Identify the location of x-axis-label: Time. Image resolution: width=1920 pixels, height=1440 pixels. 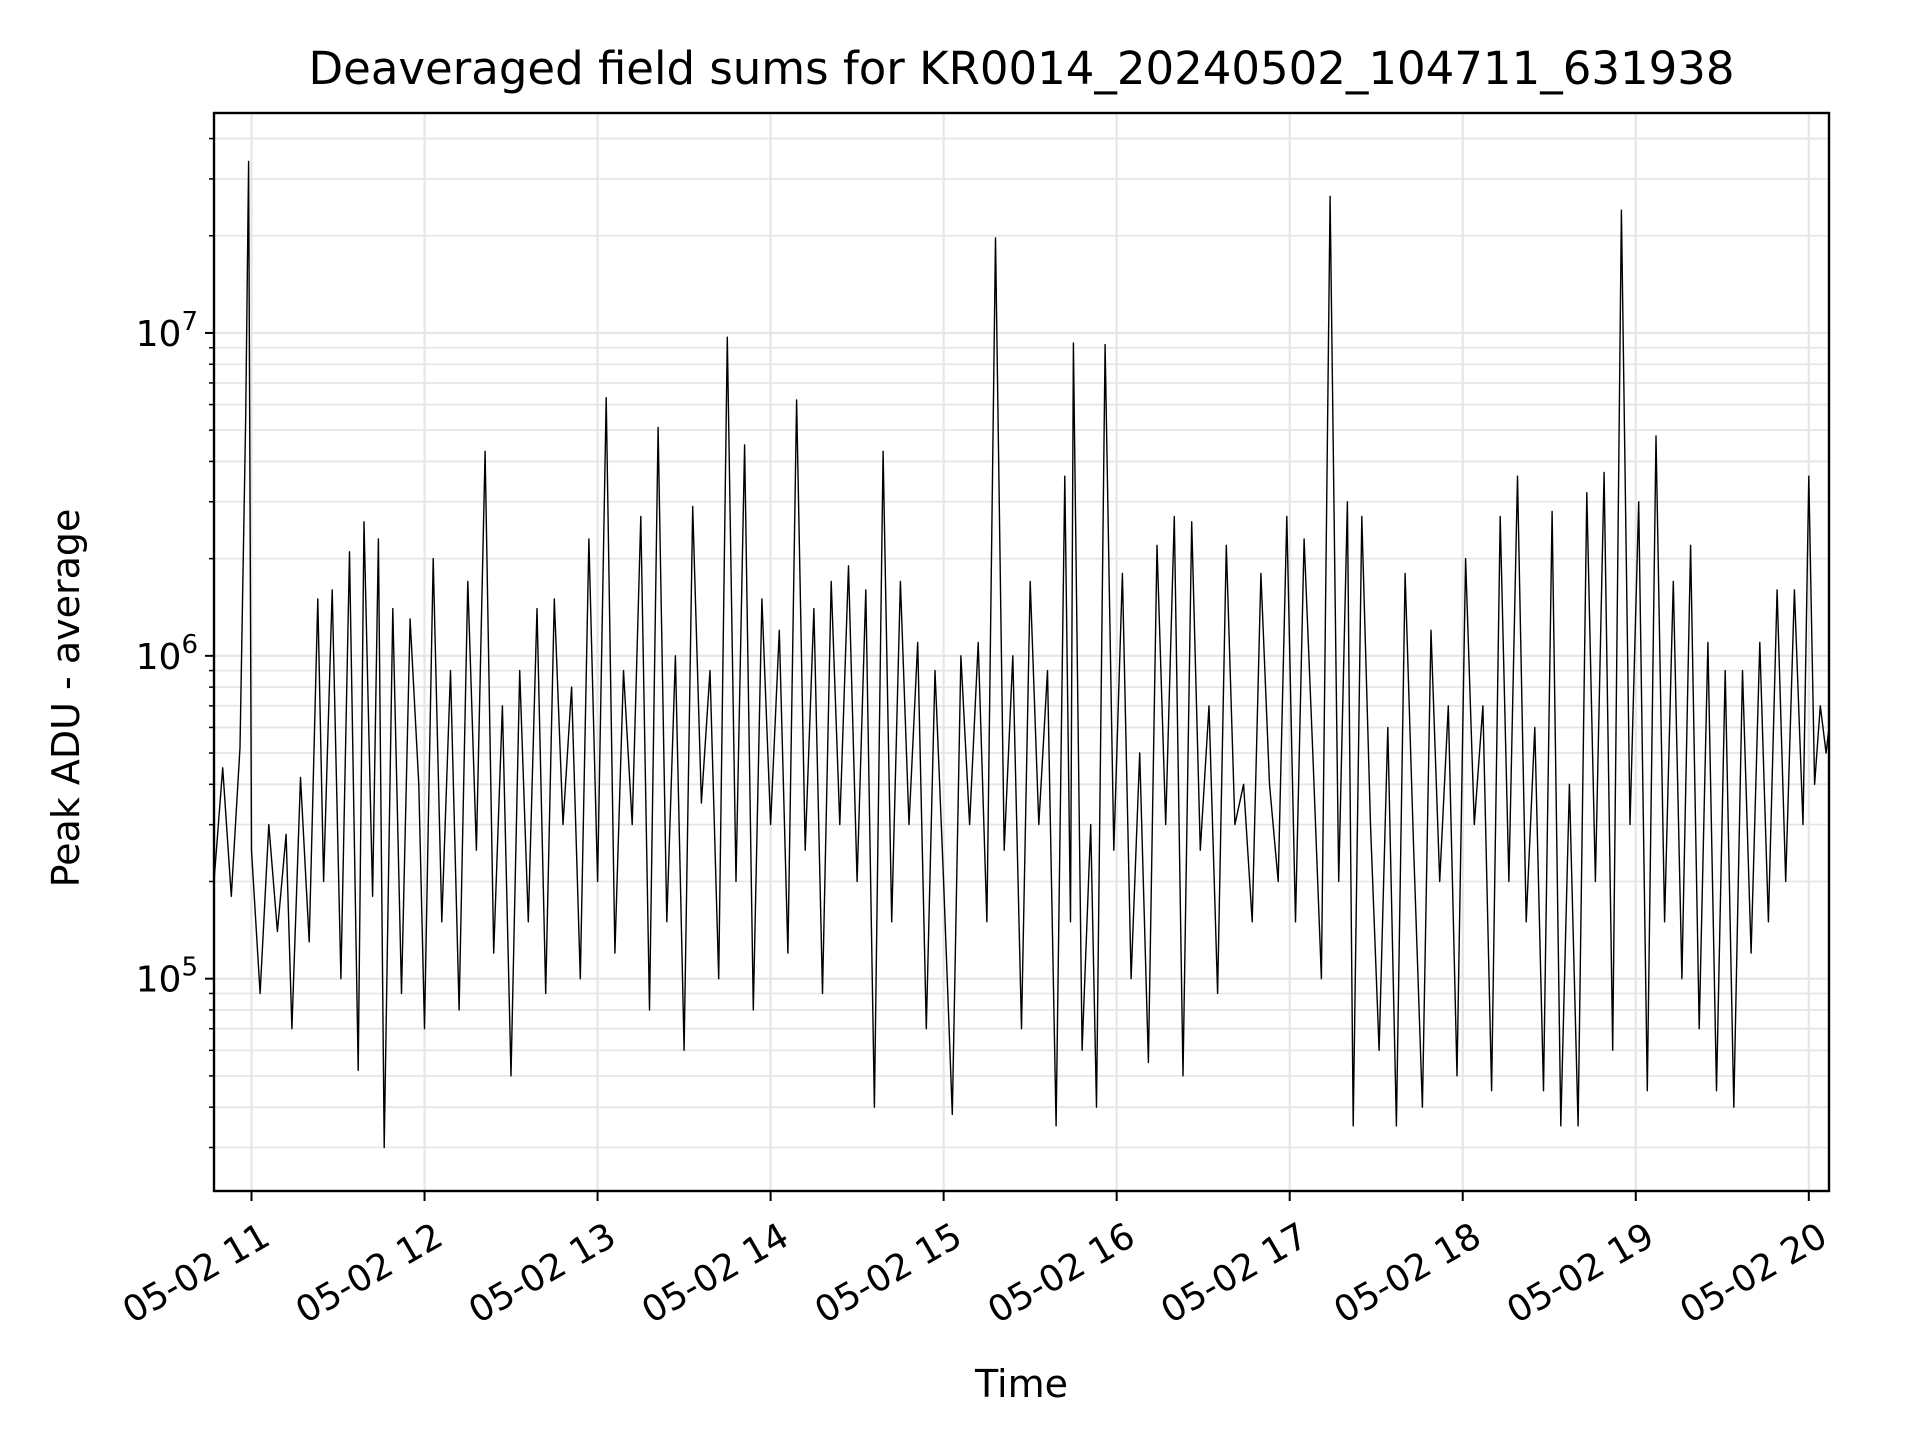
(1021, 1384).